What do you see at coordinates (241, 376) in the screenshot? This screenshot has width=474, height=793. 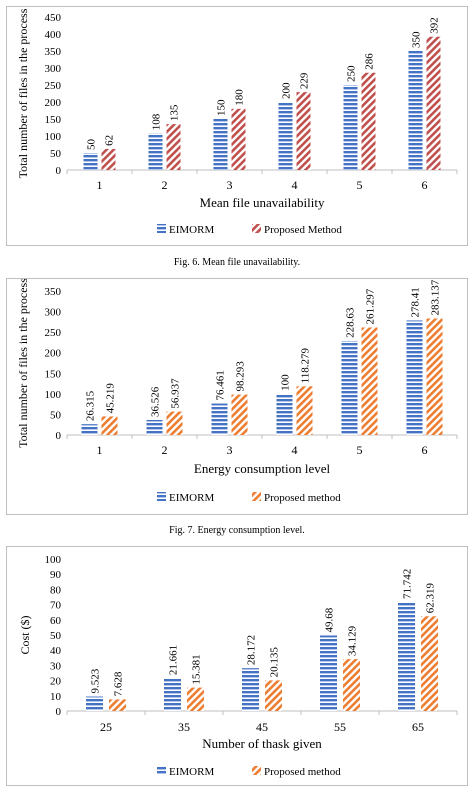 I see `data-label: 98.293` at bounding box center [241, 376].